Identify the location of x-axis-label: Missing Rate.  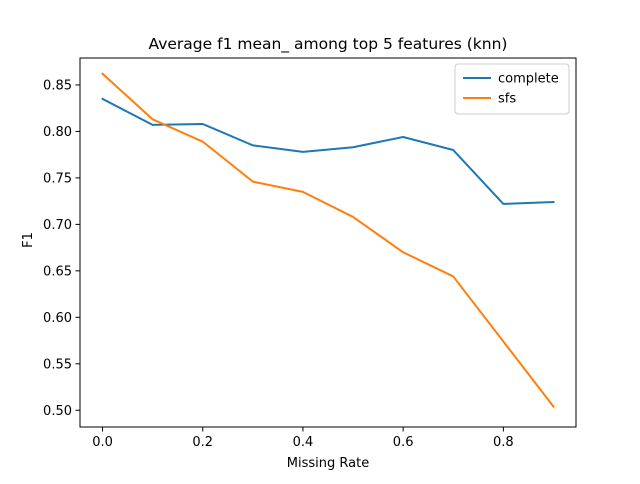
(328, 463).